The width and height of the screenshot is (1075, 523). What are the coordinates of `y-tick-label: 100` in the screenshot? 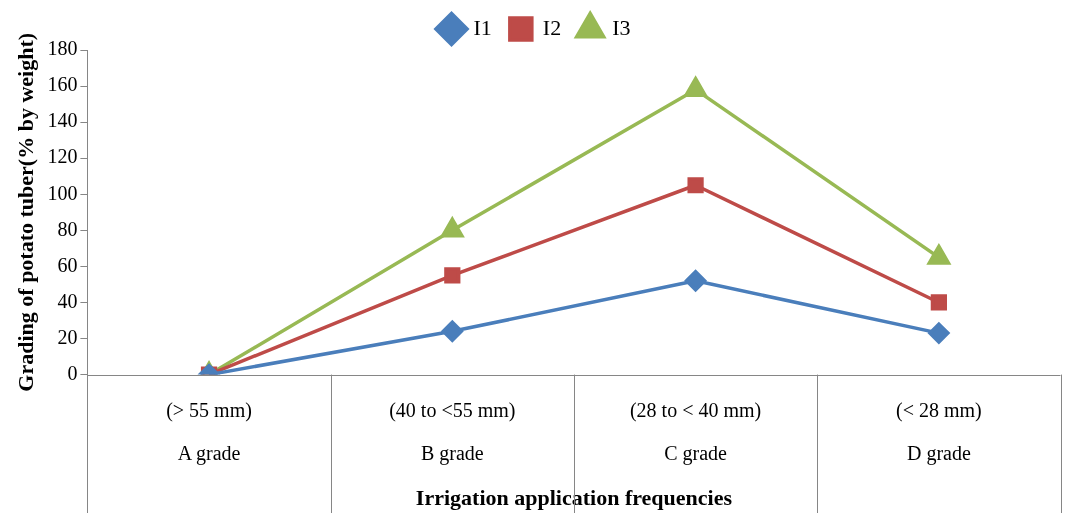 It's located at (62, 192).